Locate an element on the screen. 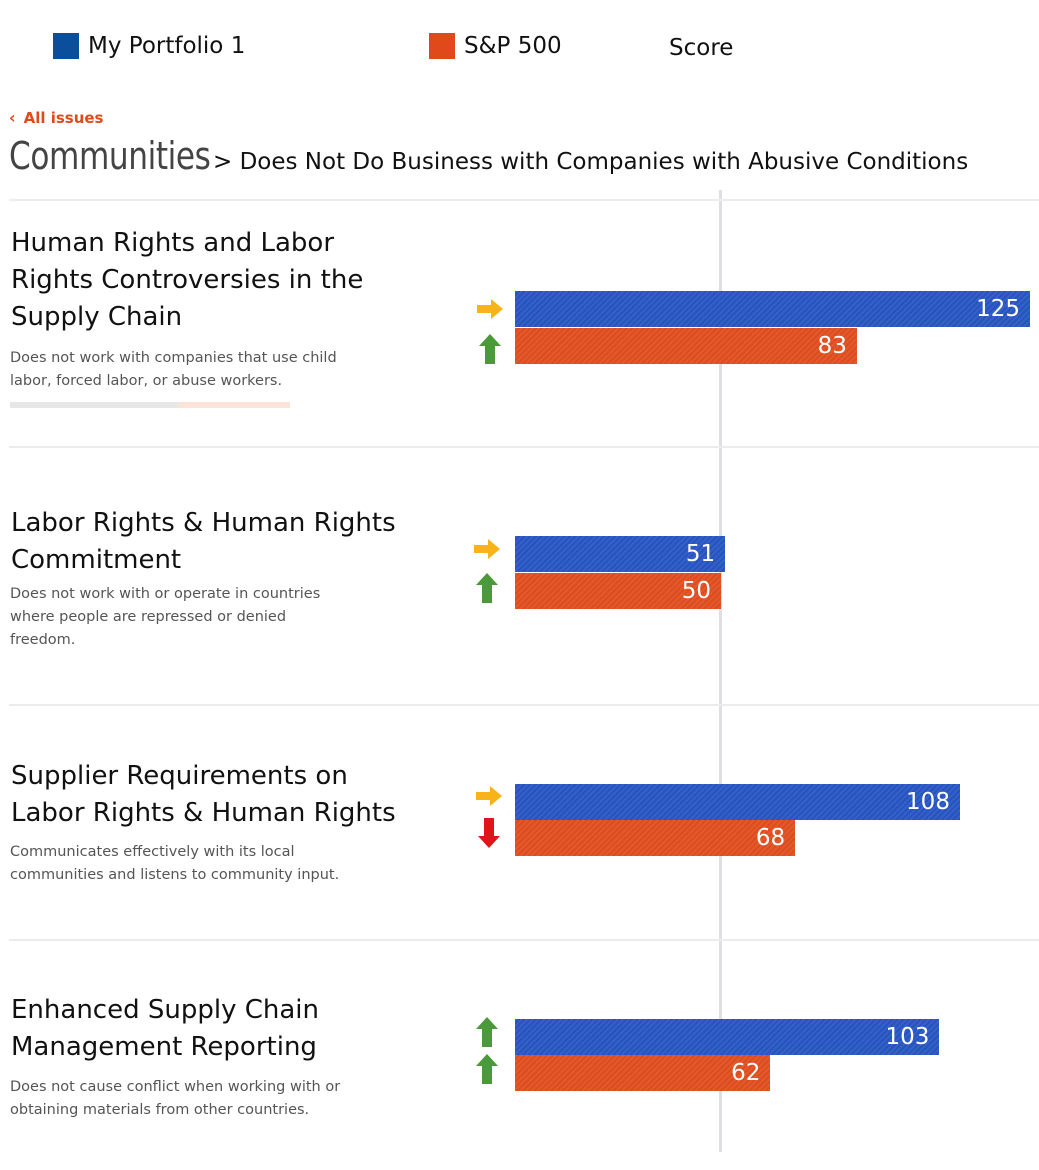 The image size is (1039, 1170). portfolio-legend-label: My Portfolio 1 is located at coordinates (167, 46).